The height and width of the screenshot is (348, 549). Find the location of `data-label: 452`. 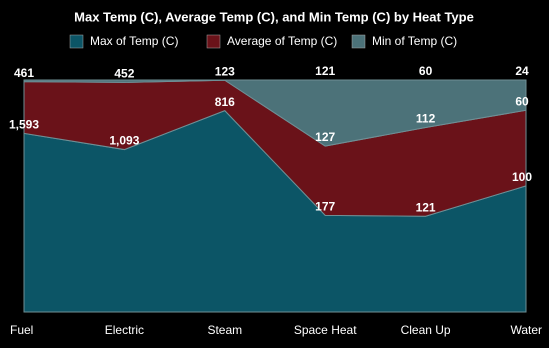

data-label: 452 is located at coordinates (124, 74).